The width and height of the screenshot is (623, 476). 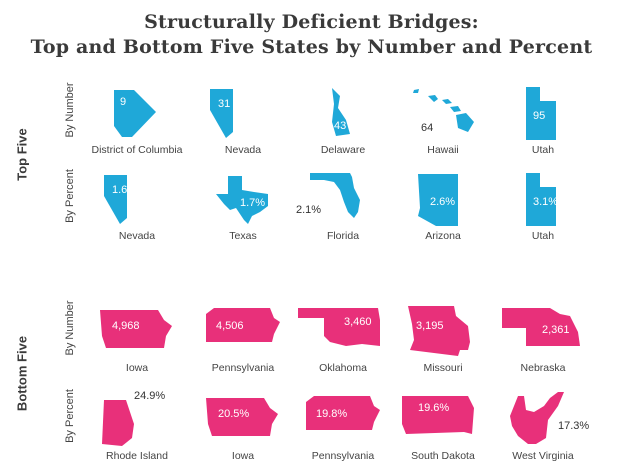 What do you see at coordinates (70, 328) in the screenshot?
I see `row-label-1-0: By Number` at bounding box center [70, 328].